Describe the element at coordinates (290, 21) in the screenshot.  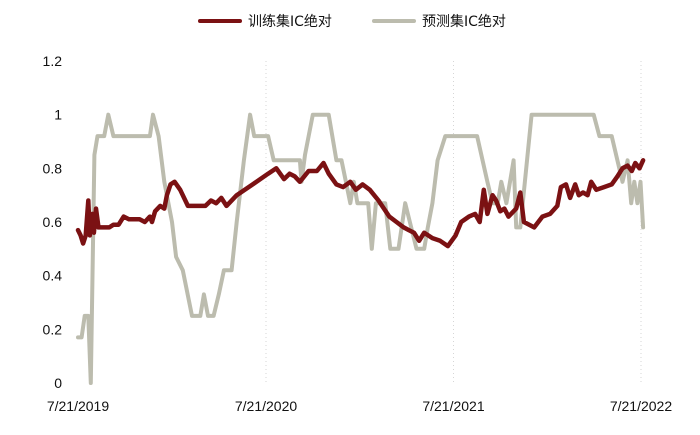
I see `legend-label-train: 训练集IC绝对` at that location.